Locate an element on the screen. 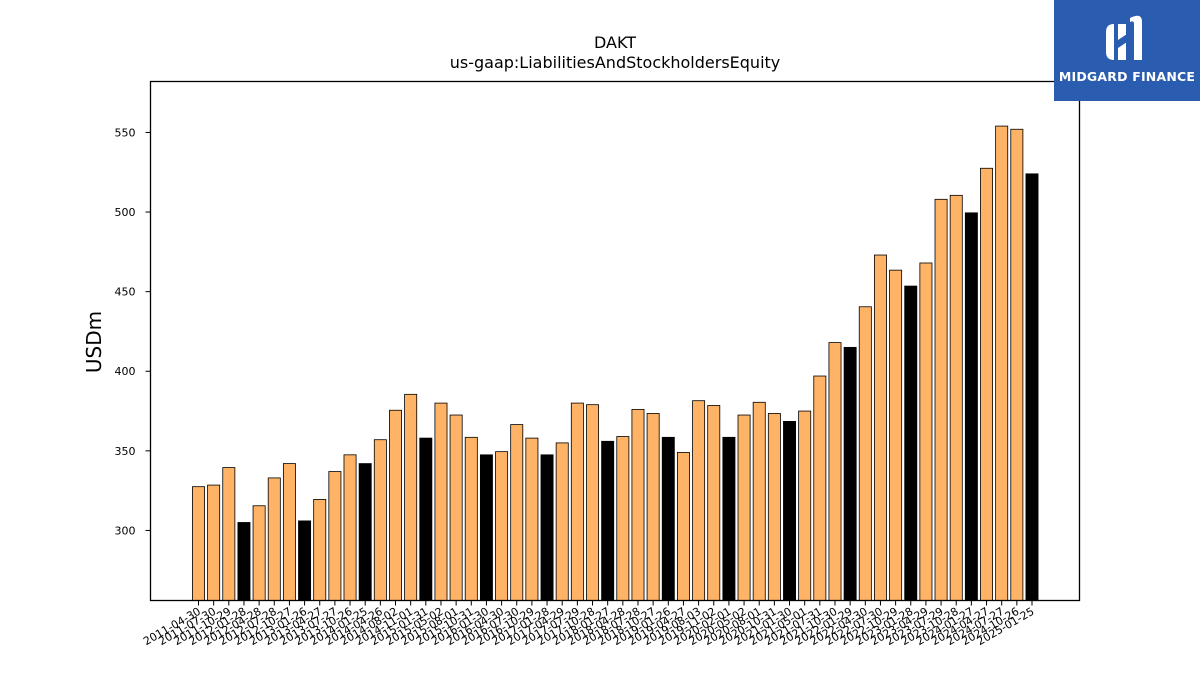 This screenshot has height=675, width=1200. chart-subtitle: us-gaap:LiabilitiesAndStockholdersEquity is located at coordinates (615, 62).